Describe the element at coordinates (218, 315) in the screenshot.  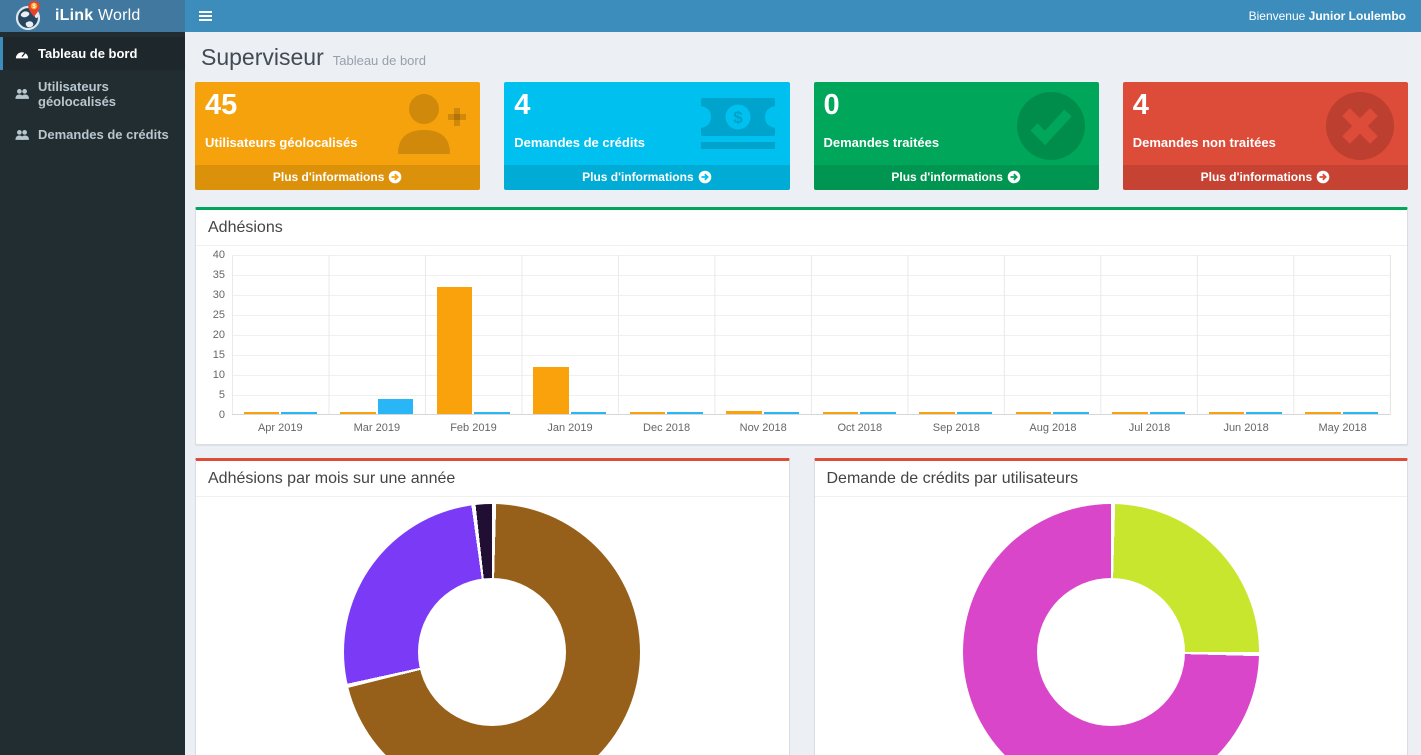
I see `y-axis-tick-label: 25` at that location.